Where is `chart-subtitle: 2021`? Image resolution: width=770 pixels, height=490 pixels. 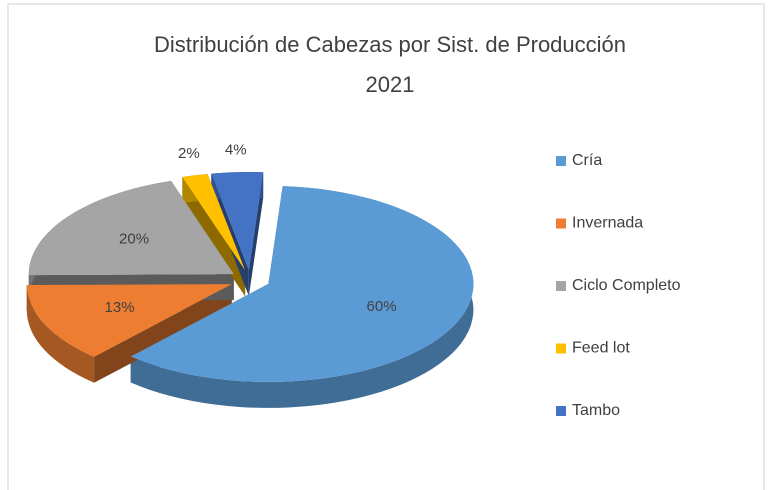 chart-subtitle: 2021 is located at coordinates (390, 84).